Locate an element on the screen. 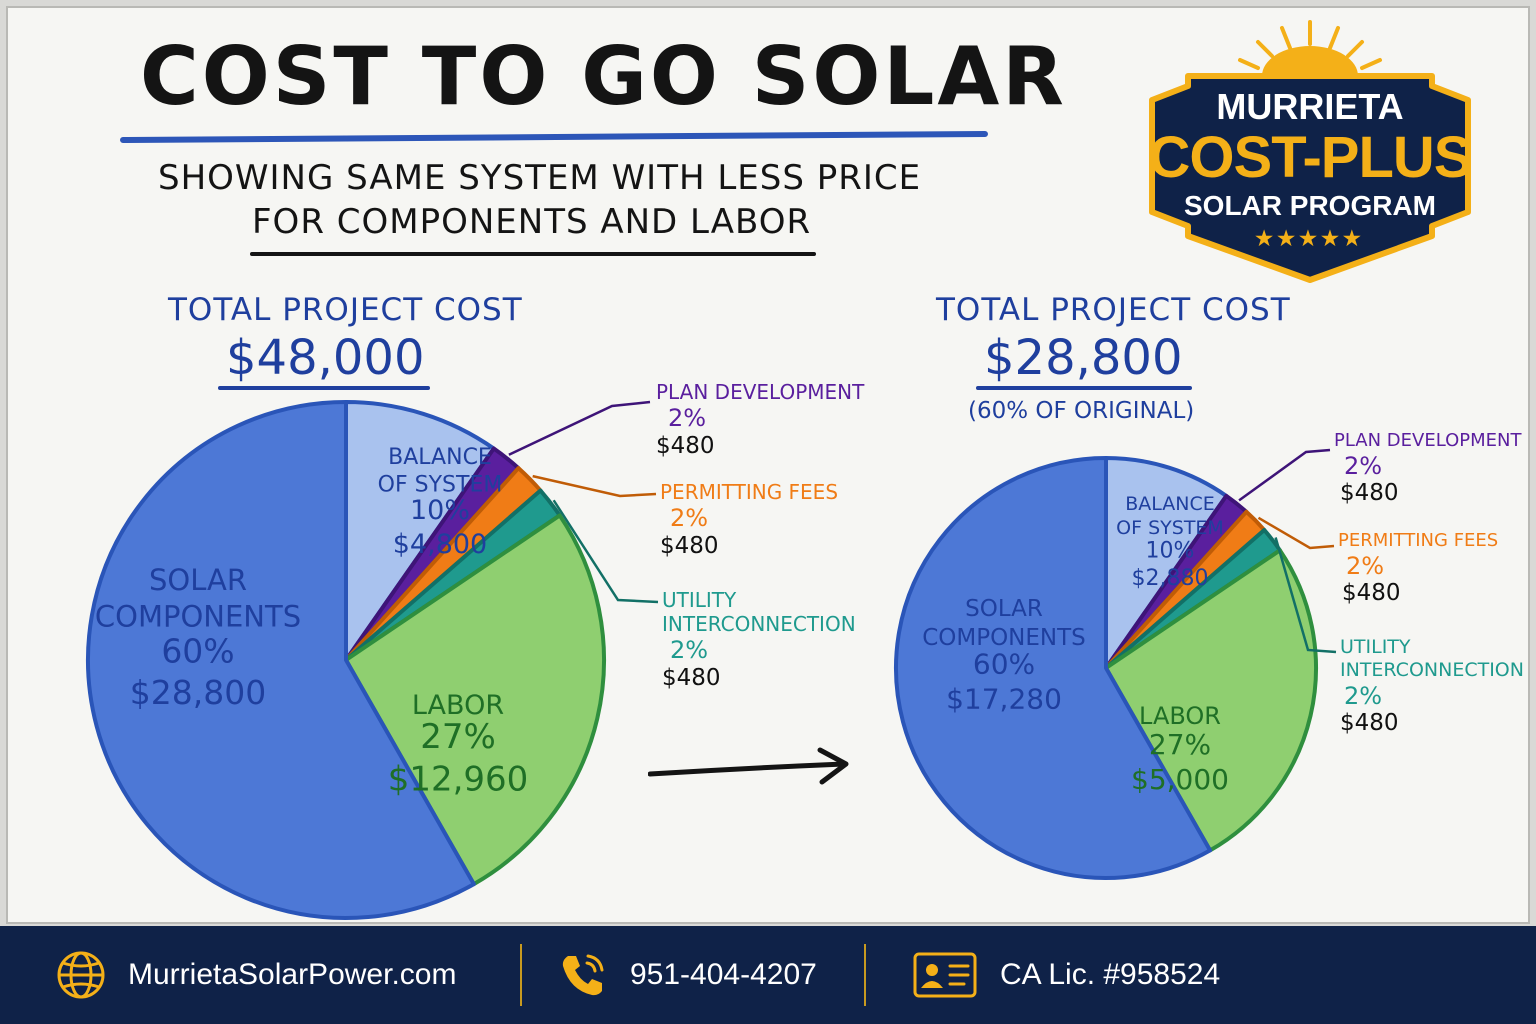 The height and width of the screenshot is (1024, 1536). page-title: COST TO GO SOLAR is located at coordinates (603, 76).